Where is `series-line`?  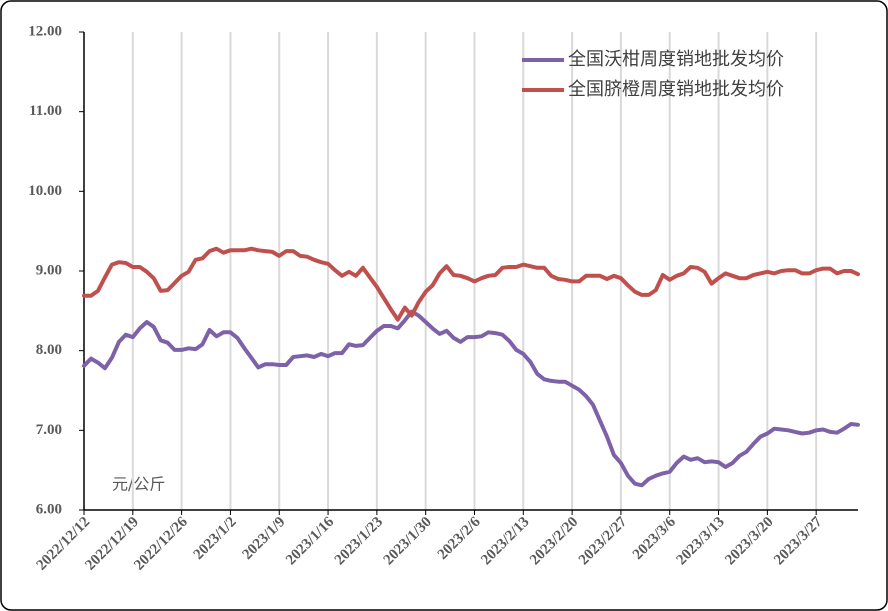 series-line is located at coordinates (471, 284).